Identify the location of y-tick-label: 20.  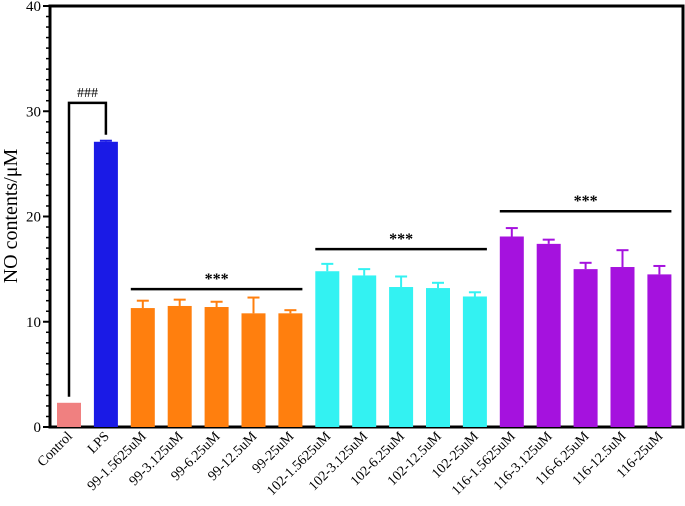
(33, 218).